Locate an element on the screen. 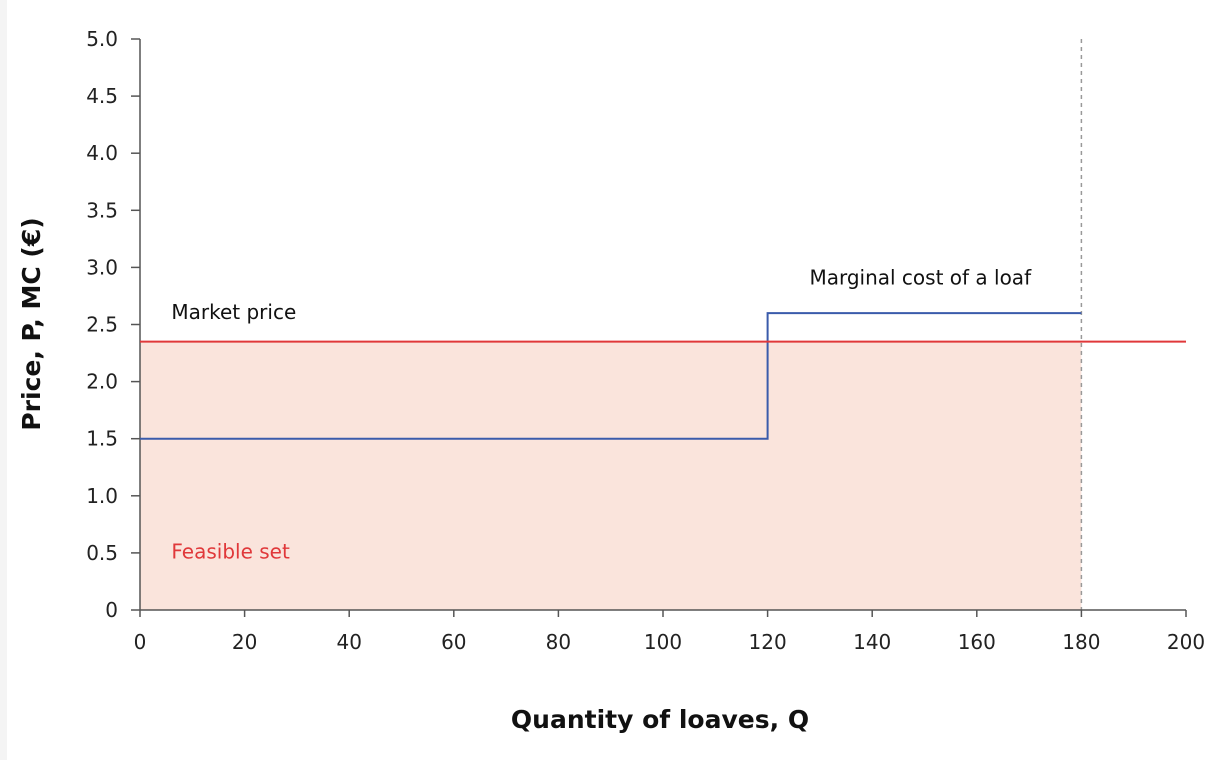 Image resolution: width=1206 pixels, height=760 pixels. y-tick-label: 4.5 is located at coordinates (102, 96).